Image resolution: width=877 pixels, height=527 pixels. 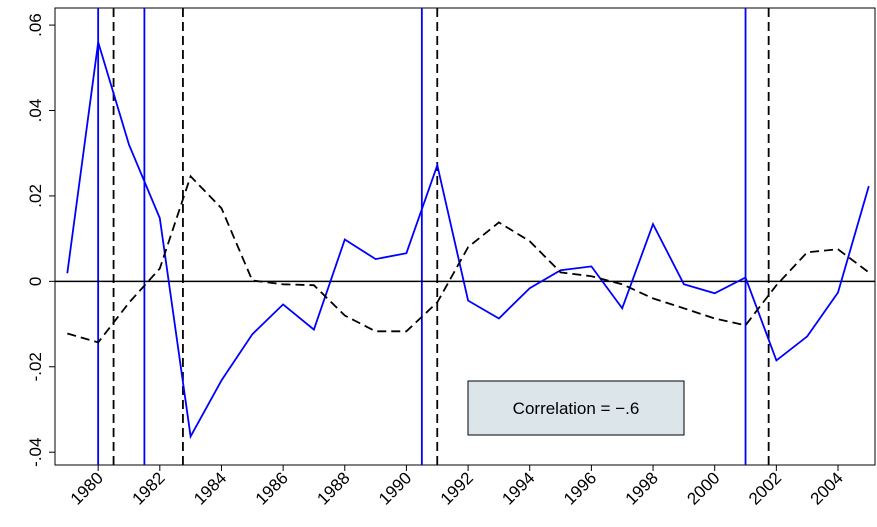 What do you see at coordinates (148, 488) in the screenshot?
I see `x-tick-label: 1982` at bounding box center [148, 488].